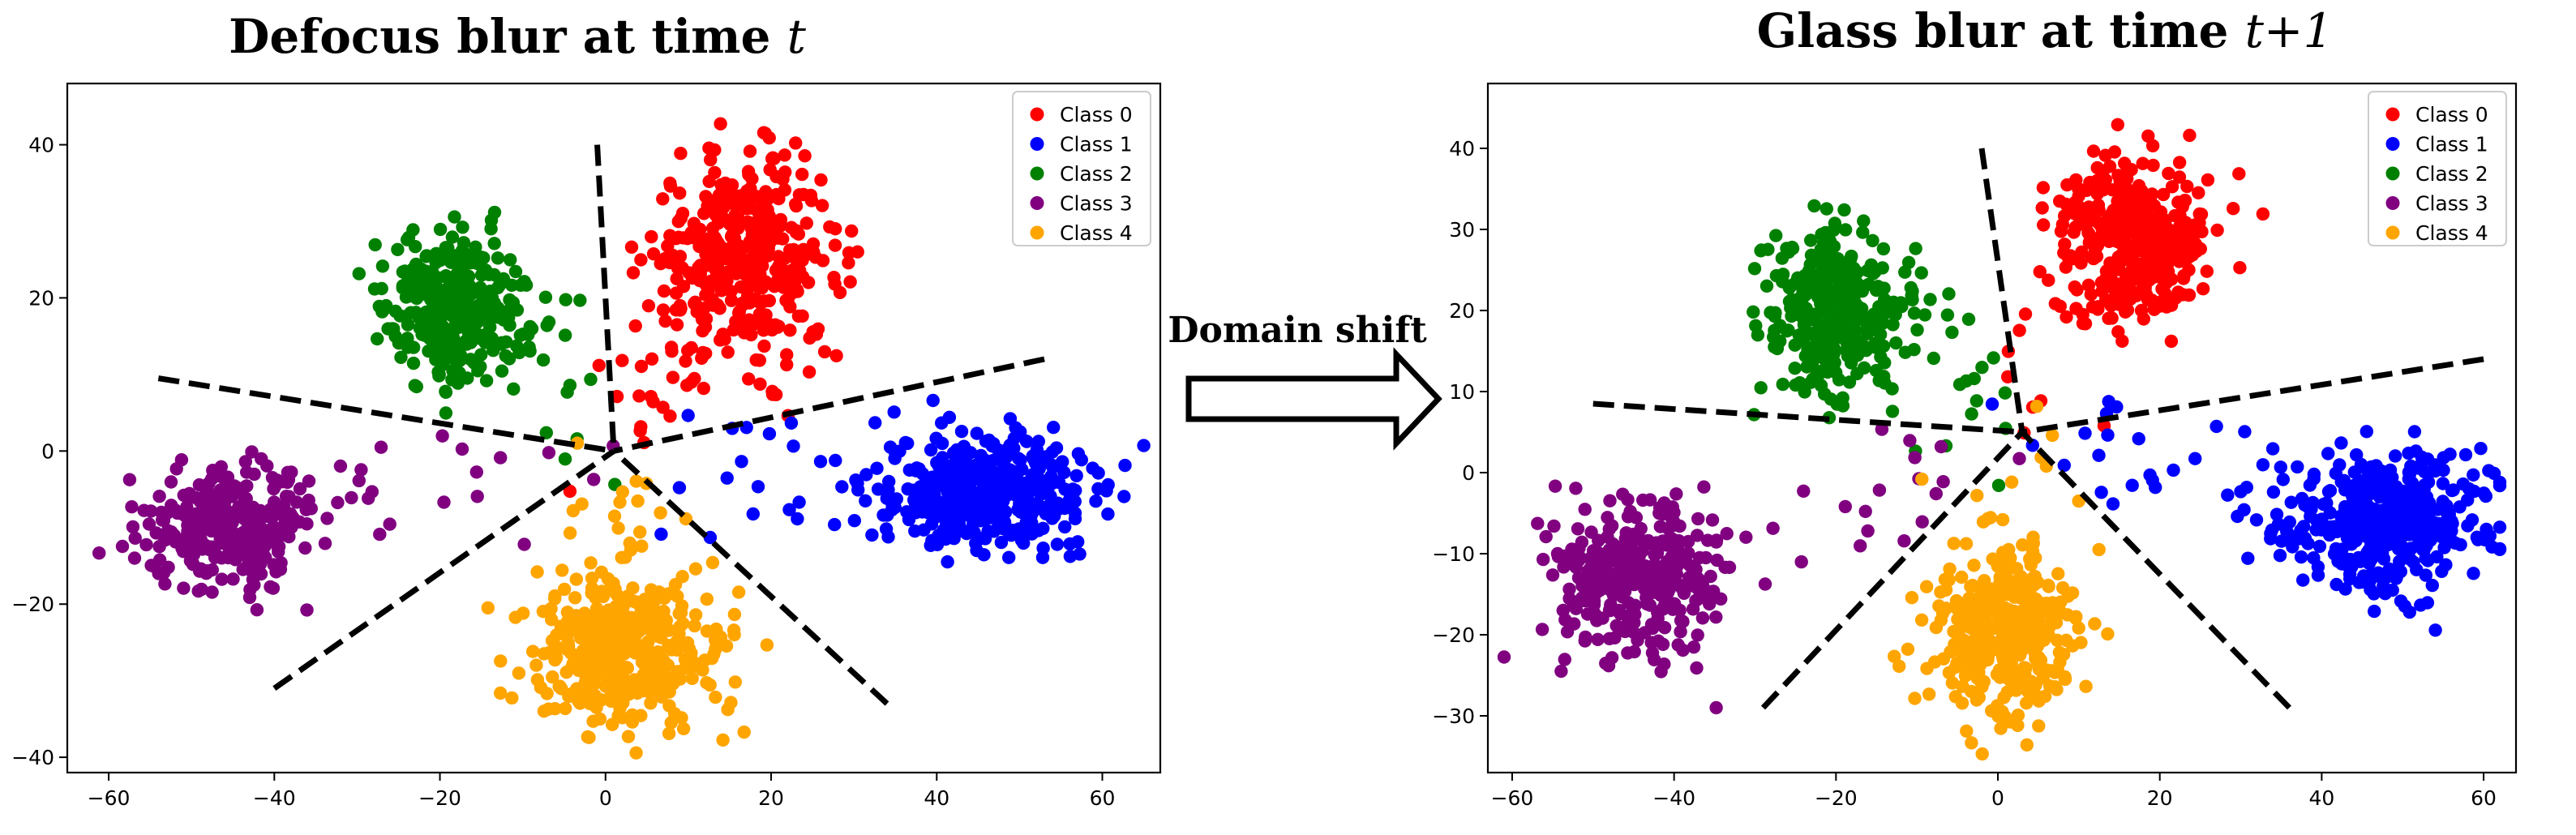  I want to click on x-tick-label: −40, so click(1673, 798).